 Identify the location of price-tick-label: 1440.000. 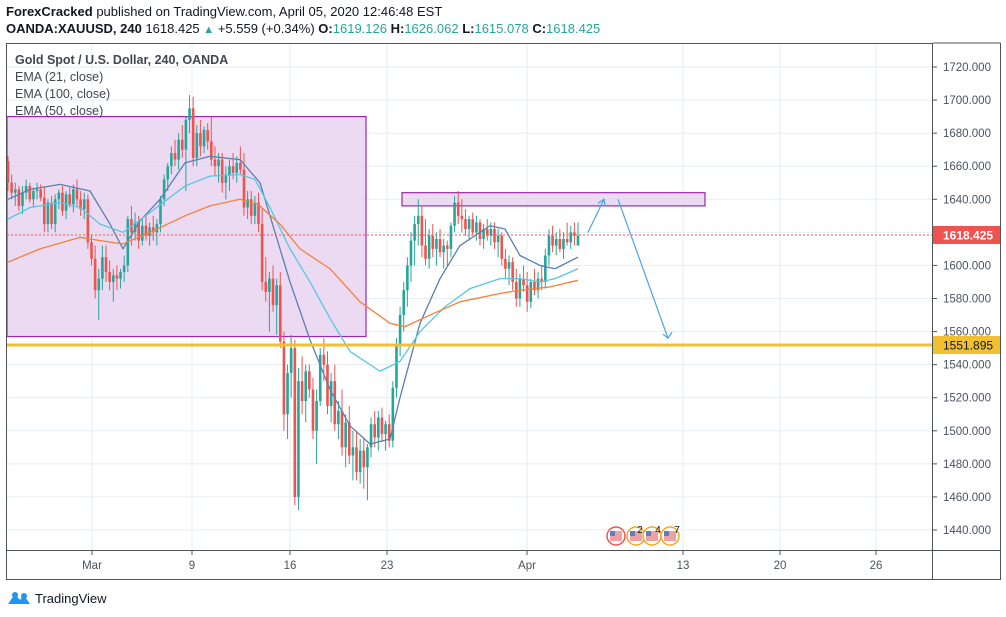
(967, 531).